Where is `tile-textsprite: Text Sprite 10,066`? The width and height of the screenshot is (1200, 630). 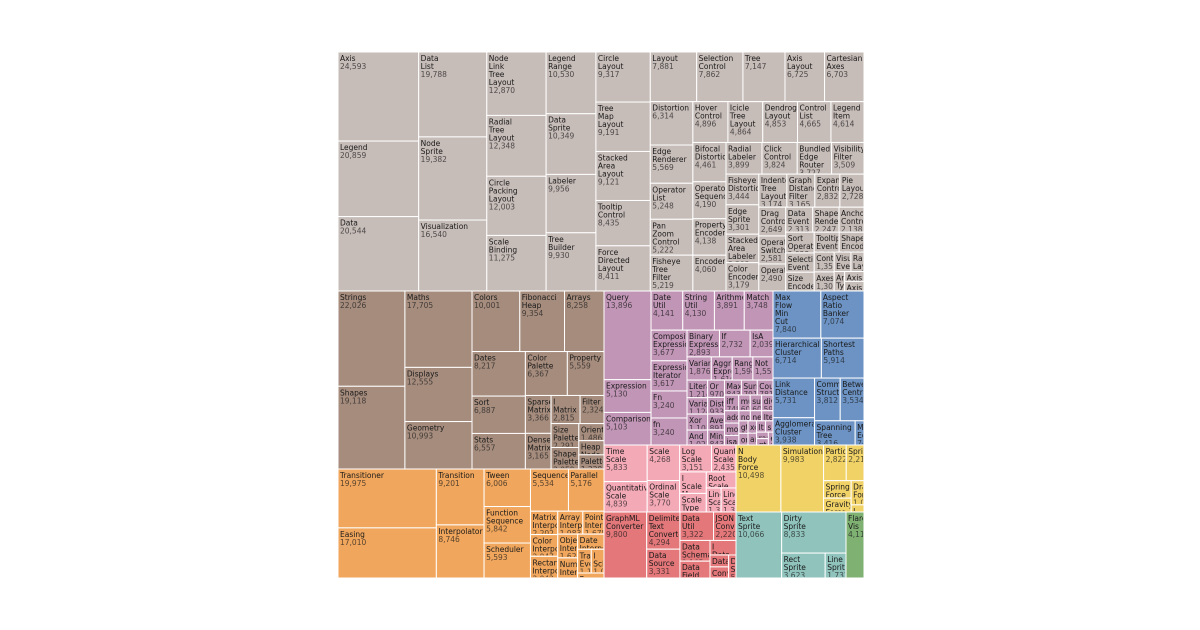
tile-textsprite: Text Sprite 10,066 is located at coordinates (759, 545).